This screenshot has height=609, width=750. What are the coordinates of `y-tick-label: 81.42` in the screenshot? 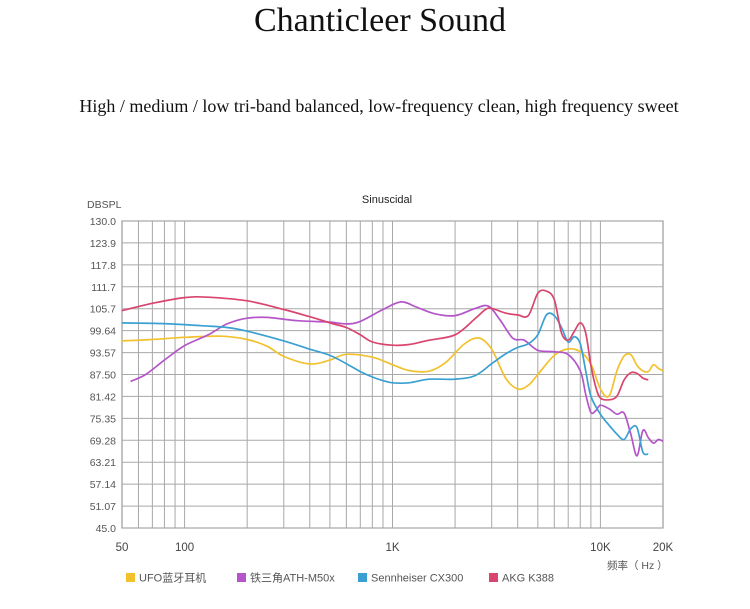 It's located at (103, 397).